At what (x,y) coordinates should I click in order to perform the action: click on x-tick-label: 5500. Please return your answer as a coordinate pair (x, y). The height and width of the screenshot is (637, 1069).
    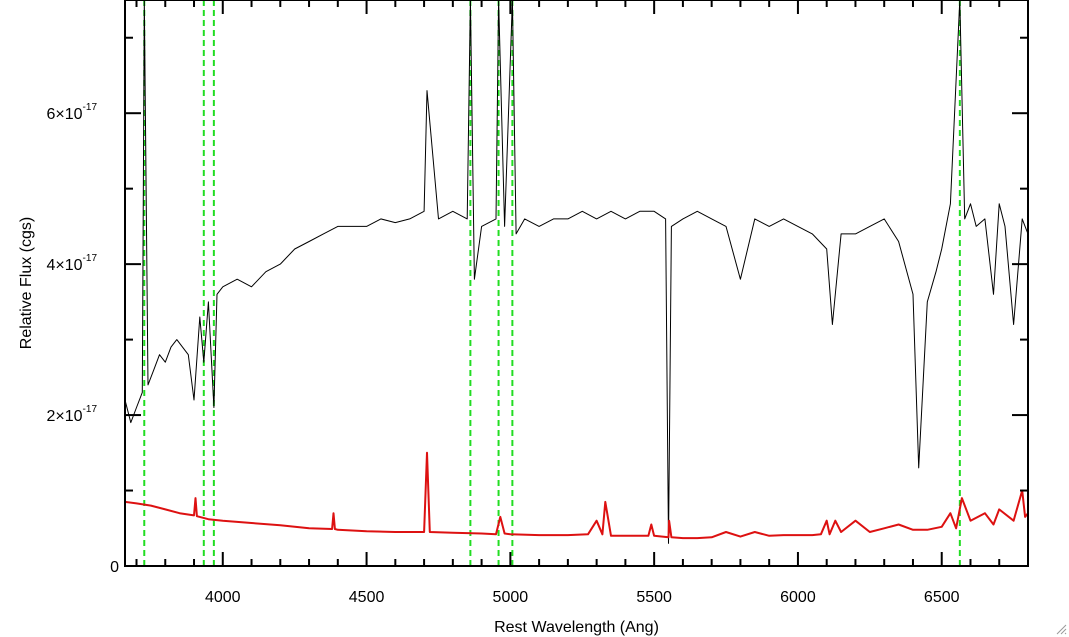
    Looking at the image, I should click on (654, 597).